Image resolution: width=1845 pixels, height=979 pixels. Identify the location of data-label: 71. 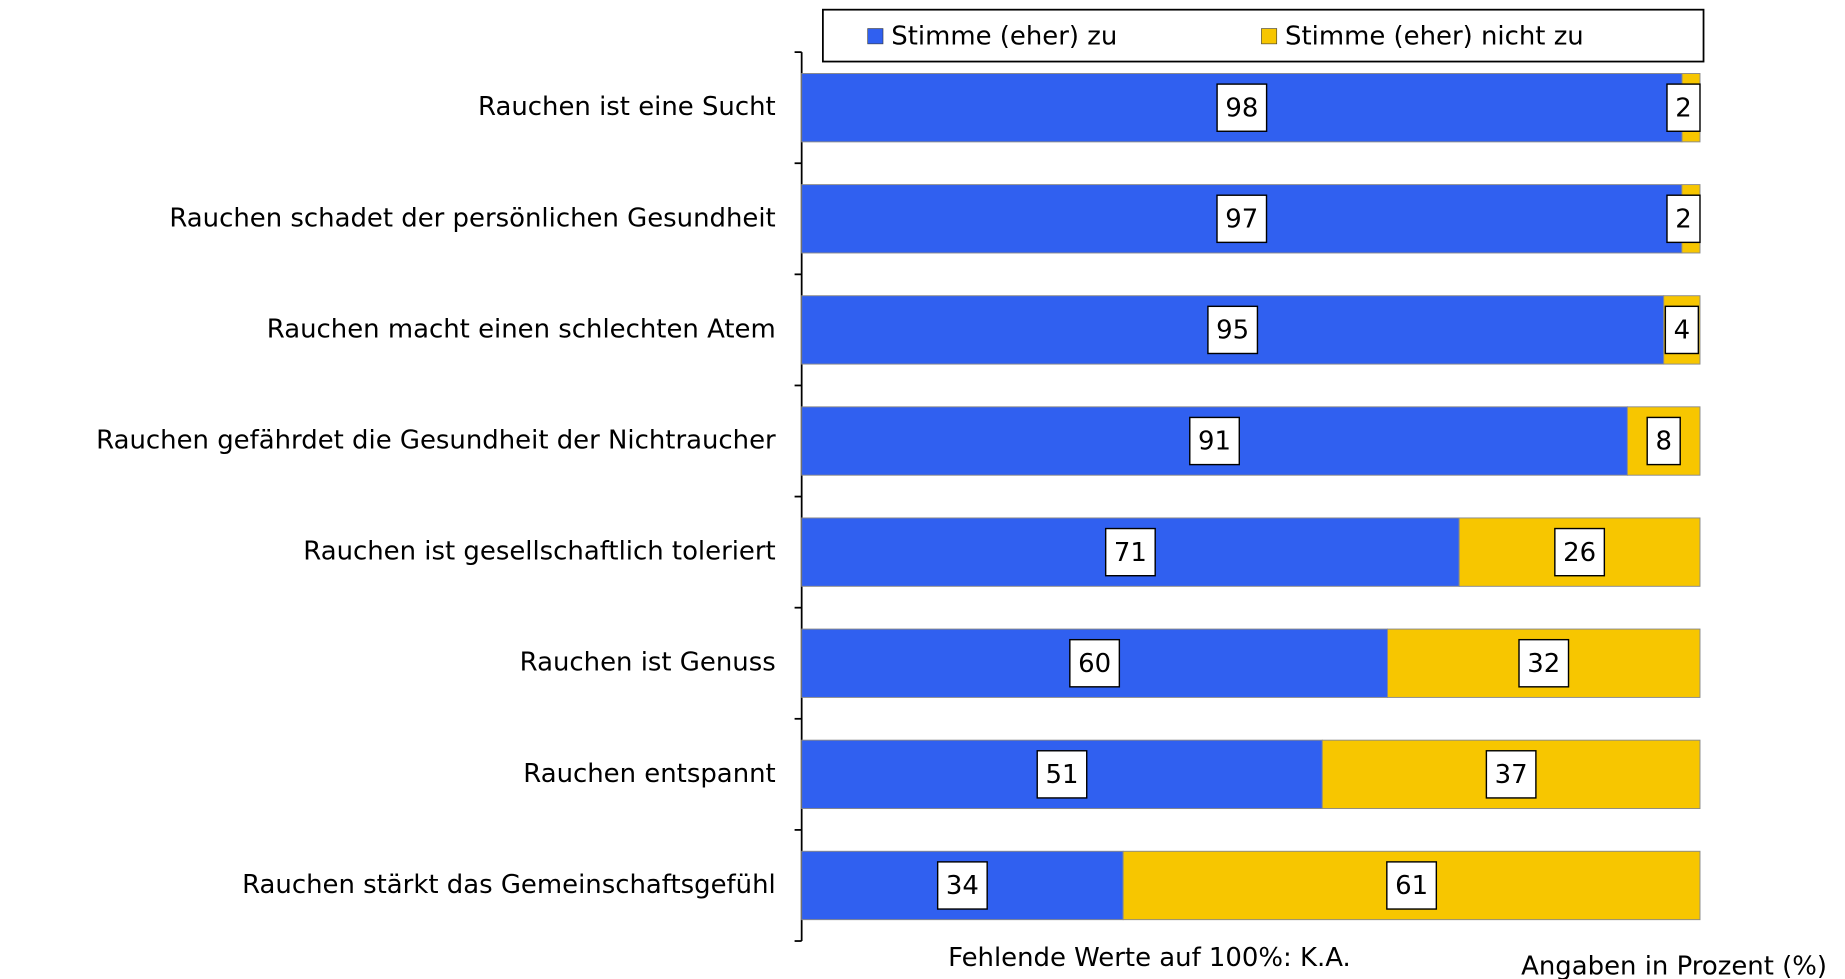
(1130, 553).